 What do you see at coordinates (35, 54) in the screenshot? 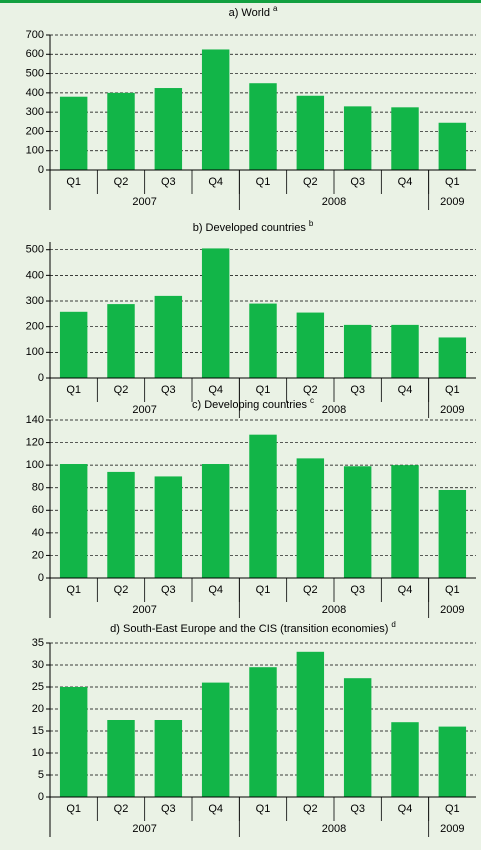
I see `y-tick-label: 600` at bounding box center [35, 54].